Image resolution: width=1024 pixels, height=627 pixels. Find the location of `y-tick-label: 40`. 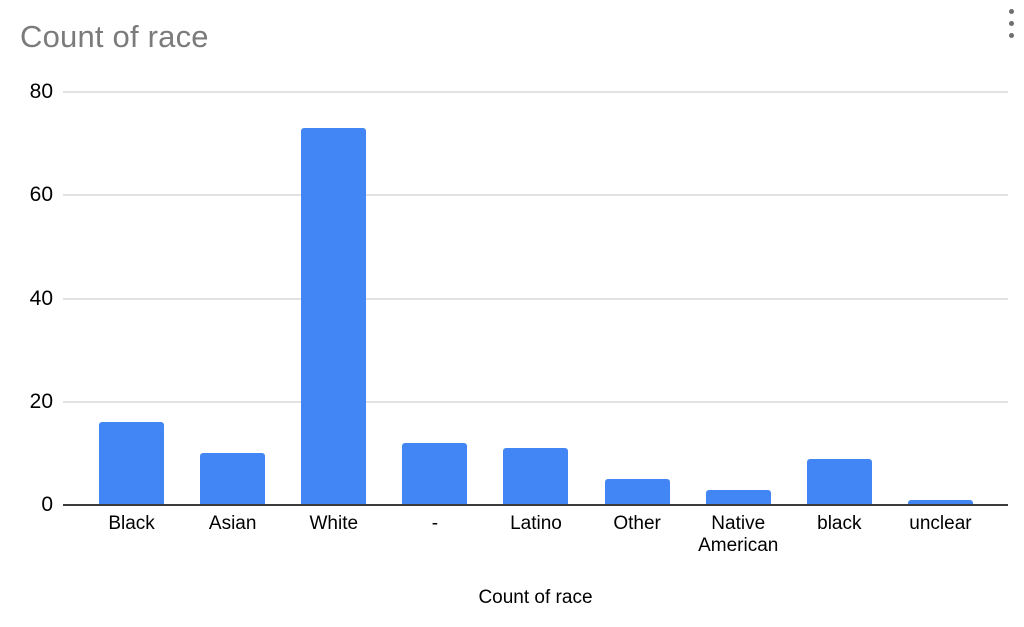

y-tick-label: 40 is located at coordinates (41, 298).